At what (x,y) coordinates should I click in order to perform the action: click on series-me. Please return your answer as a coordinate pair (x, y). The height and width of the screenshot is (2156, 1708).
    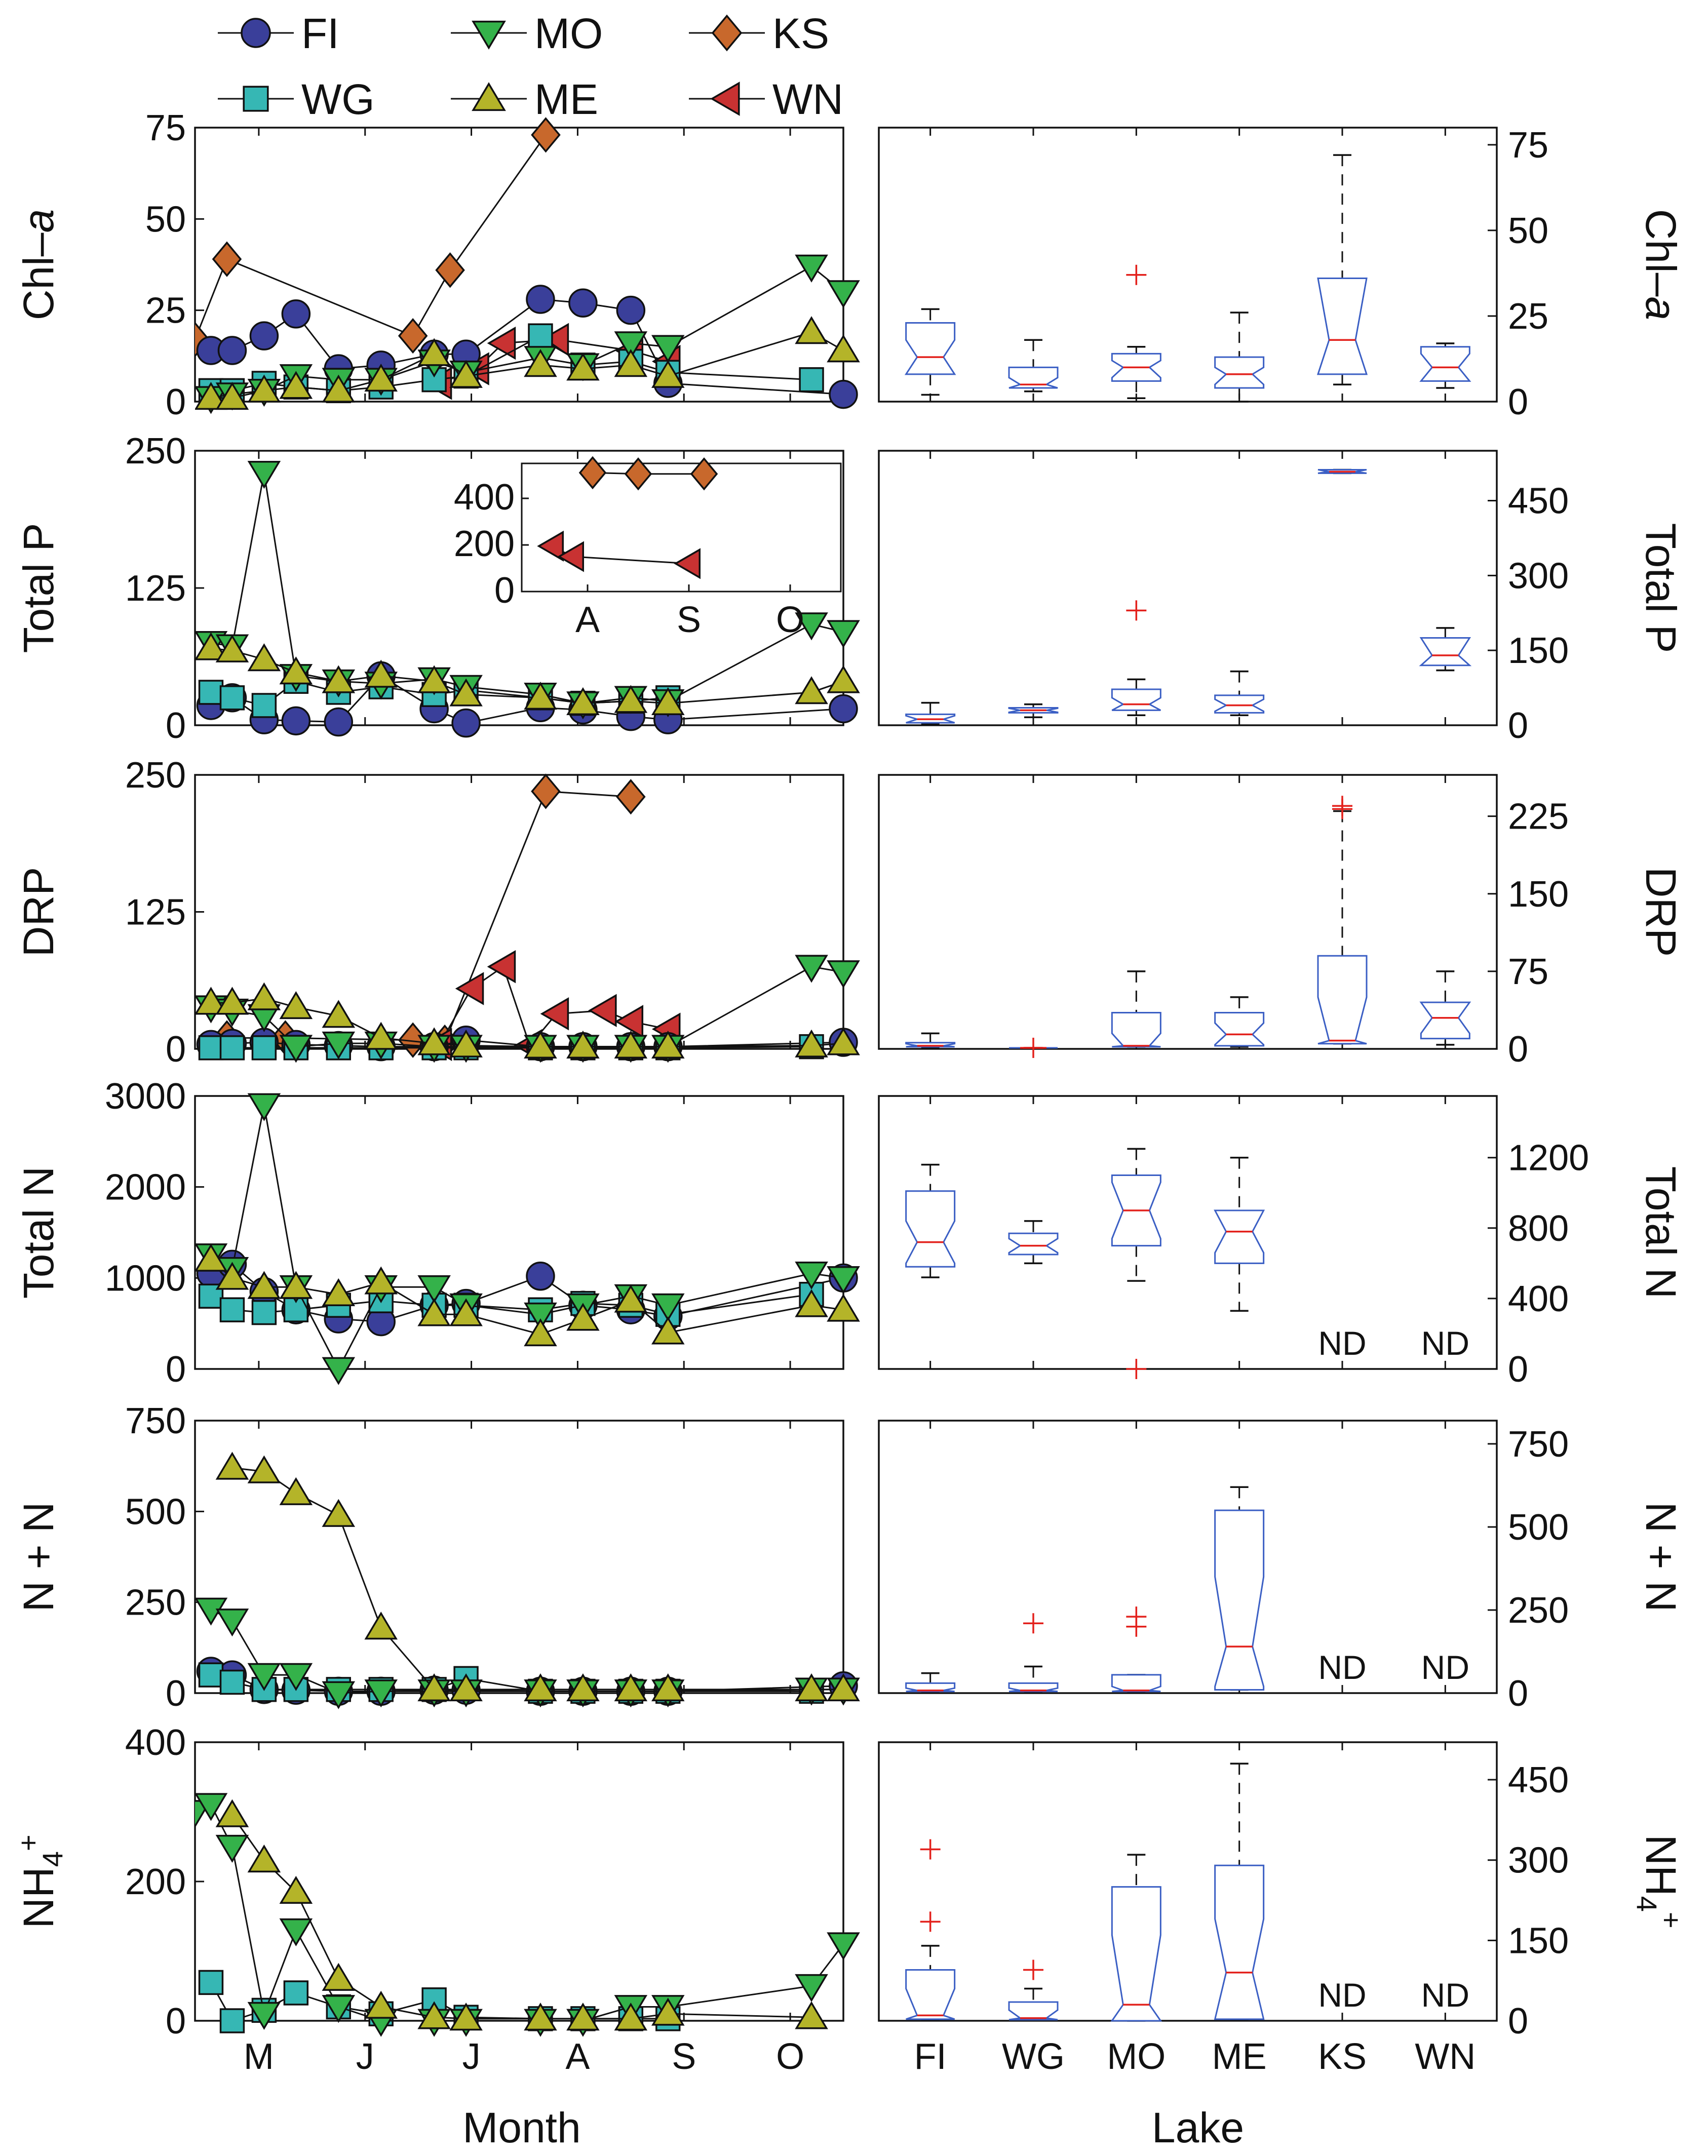
    Looking at the image, I should click on (527, 673).